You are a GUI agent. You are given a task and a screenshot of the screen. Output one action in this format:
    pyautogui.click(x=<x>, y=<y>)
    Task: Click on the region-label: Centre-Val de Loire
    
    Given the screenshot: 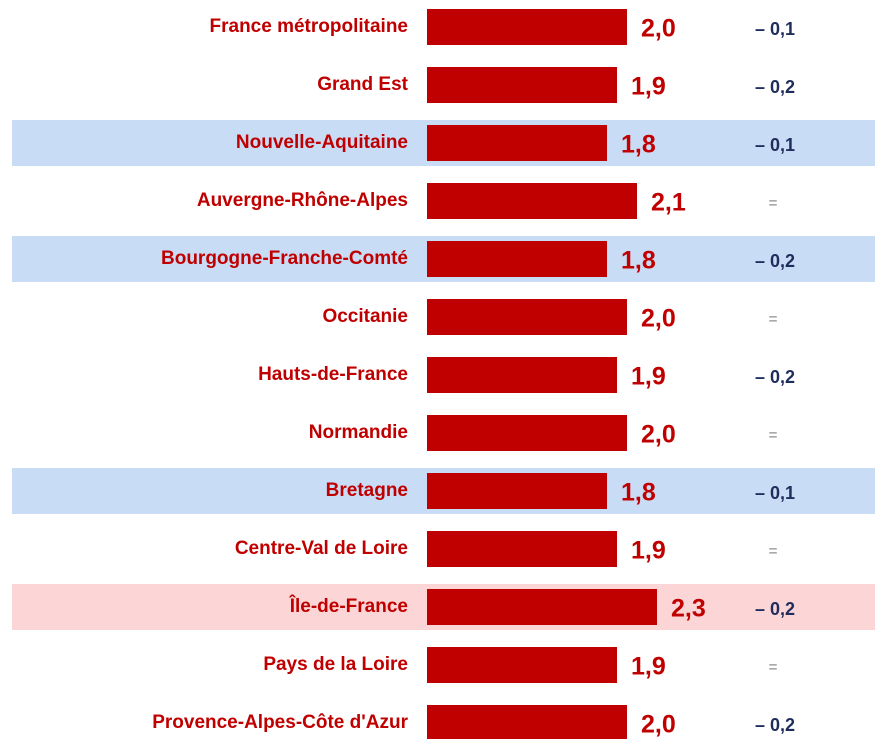 What is the action you would take?
    pyautogui.click(x=321, y=548)
    